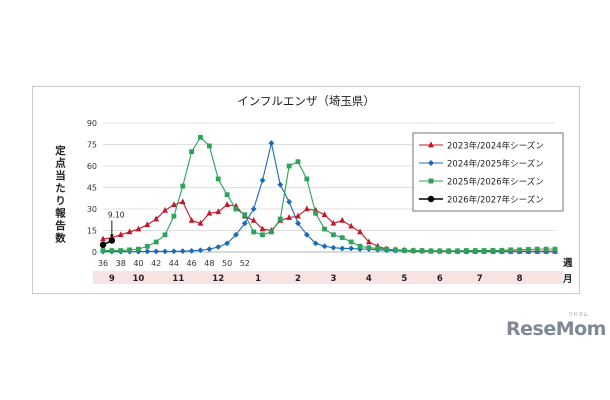 This screenshot has width=610, height=400. Describe the element at coordinates (92, 166) in the screenshot. I see `y-tick-label: 60` at that location.